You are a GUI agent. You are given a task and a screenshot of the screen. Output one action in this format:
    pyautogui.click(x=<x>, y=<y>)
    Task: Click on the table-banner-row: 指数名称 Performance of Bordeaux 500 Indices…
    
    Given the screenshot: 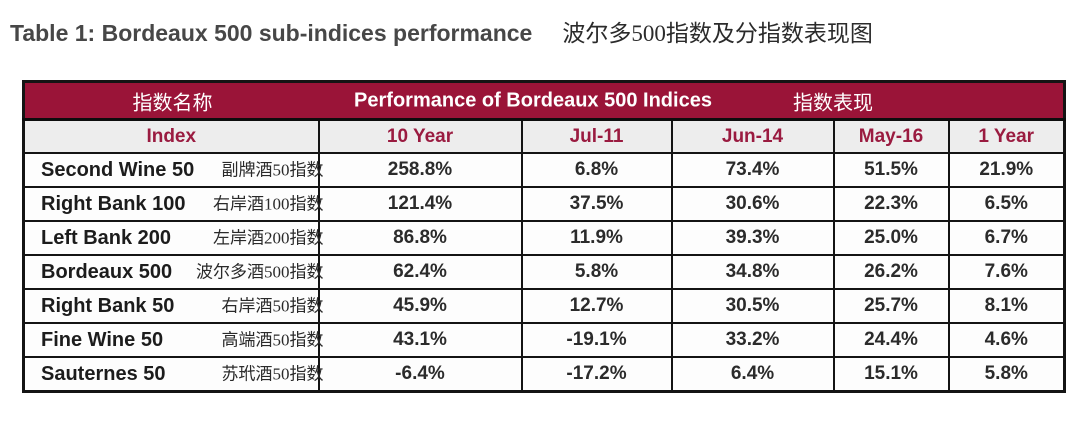 What is the action you would take?
    pyautogui.click(x=544, y=100)
    